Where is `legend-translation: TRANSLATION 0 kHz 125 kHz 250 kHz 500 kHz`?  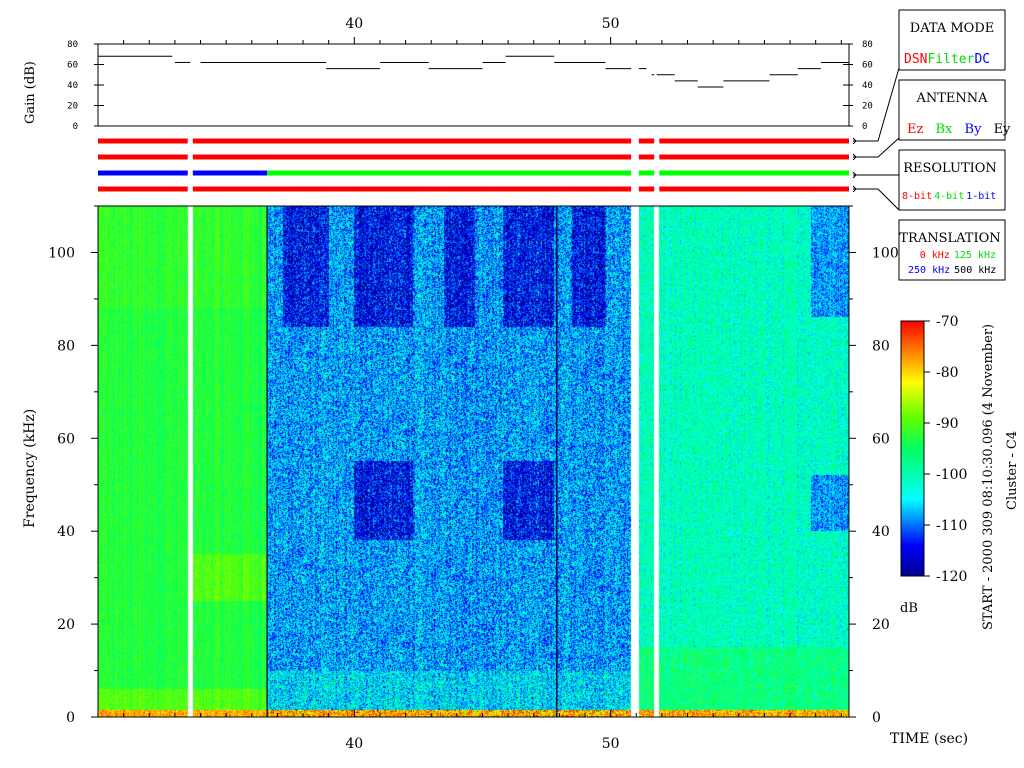
legend-translation: TRANSLATION 0 kHz 125 kHz 250 kHz 500 kHz is located at coordinates (952, 250).